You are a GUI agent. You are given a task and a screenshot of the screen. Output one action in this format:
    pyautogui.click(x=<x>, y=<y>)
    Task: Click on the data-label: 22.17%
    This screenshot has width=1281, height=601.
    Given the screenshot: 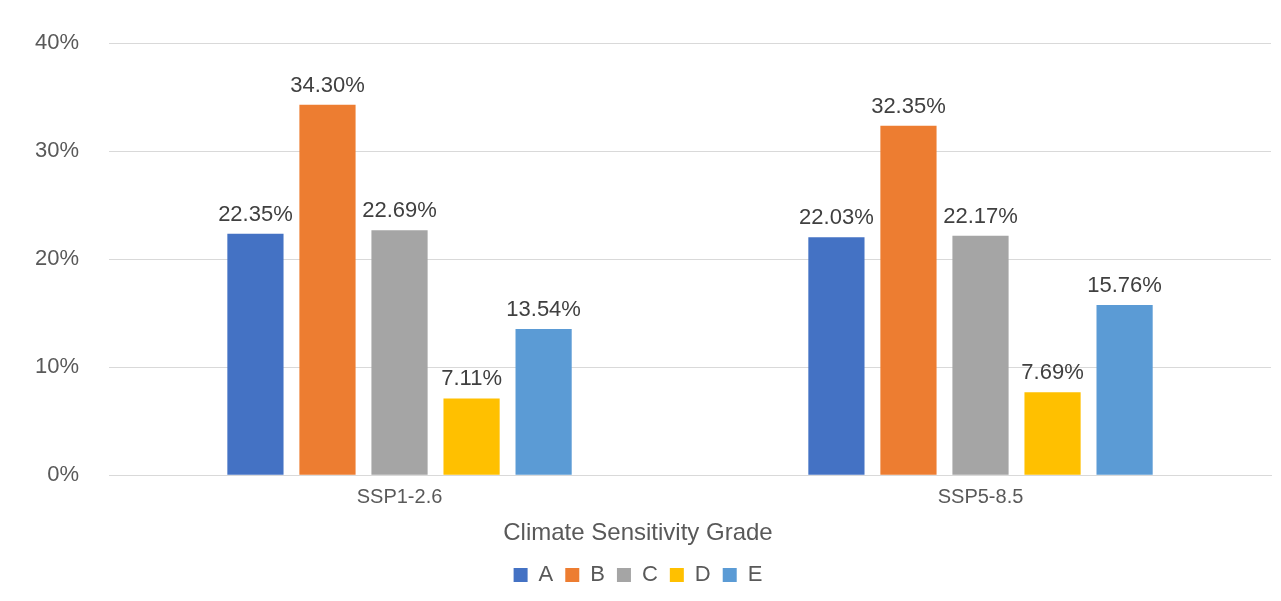 What is the action you would take?
    pyautogui.click(x=980, y=215)
    